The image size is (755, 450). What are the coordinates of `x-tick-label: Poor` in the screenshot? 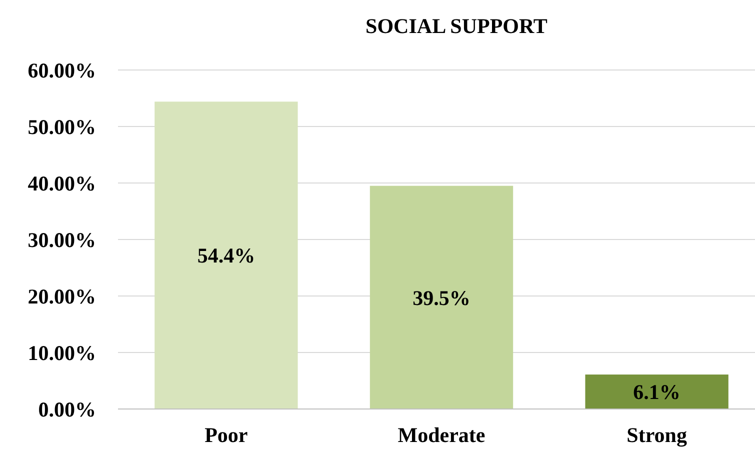 It's located at (226, 435).